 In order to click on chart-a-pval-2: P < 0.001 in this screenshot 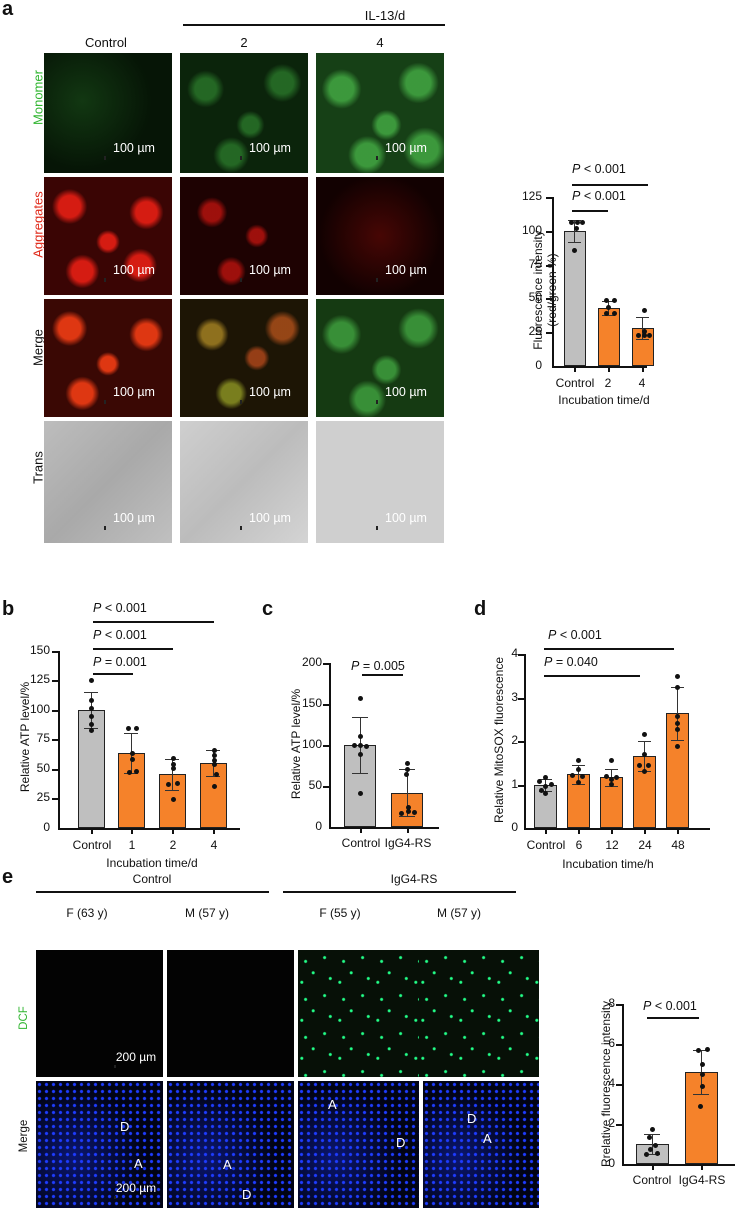, I will do `click(599, 196)`.